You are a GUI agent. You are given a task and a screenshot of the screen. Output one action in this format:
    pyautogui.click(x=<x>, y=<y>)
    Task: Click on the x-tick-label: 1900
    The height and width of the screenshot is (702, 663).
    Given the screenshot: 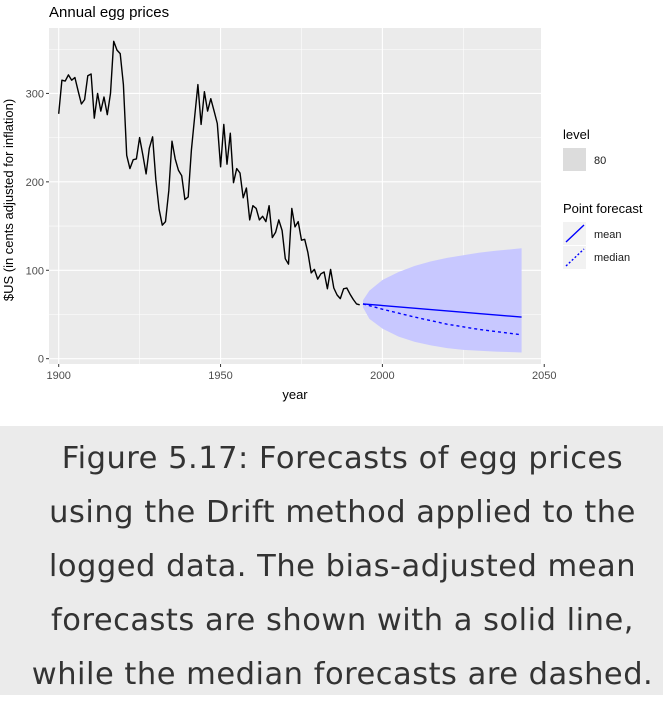 What is the action you would take?
    pyautogui.click(x=58, y=376)
    